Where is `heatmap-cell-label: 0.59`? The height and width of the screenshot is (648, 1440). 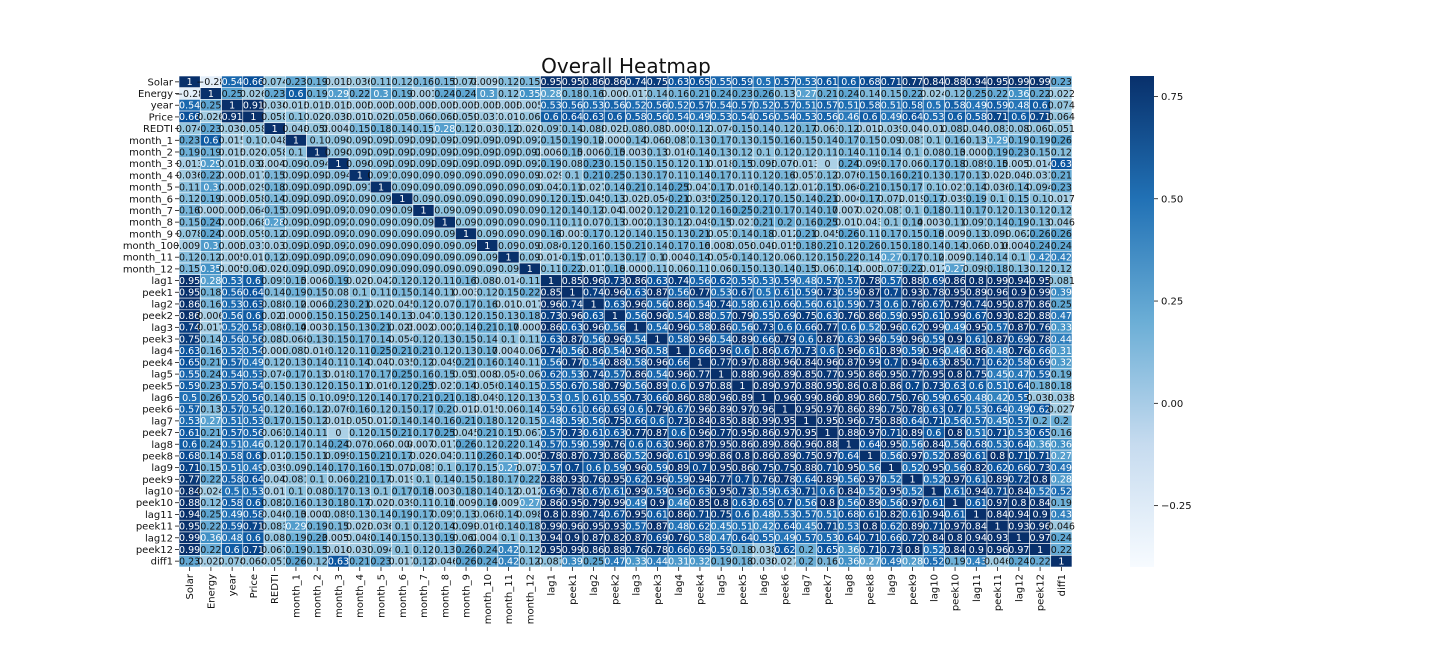
heatmap-cell-label: 0.59 is located at coordinates (232, 526).